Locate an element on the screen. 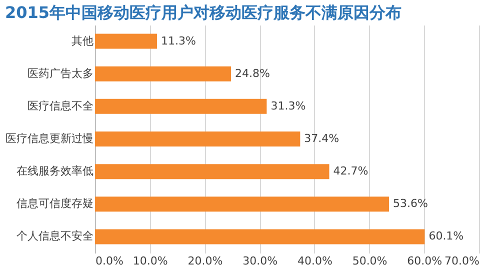 The image size is (499, 271). data-label: 42.7% is located at coordinates (350, 171).